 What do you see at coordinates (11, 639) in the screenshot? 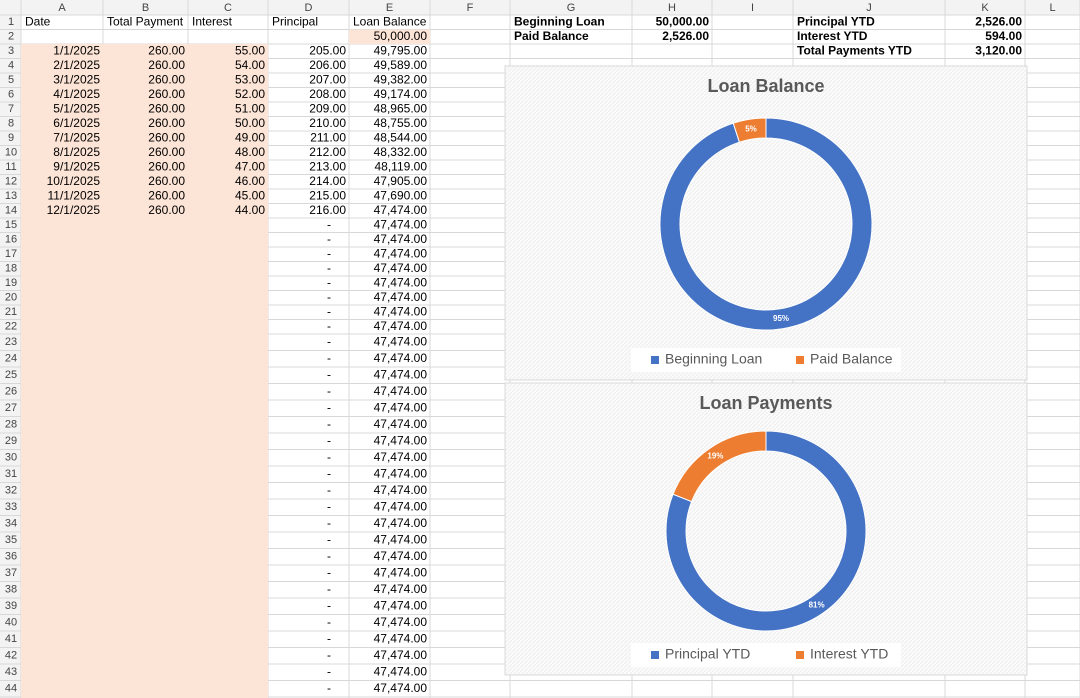
I see `row-number: 41` at bounding box center [11, 639].